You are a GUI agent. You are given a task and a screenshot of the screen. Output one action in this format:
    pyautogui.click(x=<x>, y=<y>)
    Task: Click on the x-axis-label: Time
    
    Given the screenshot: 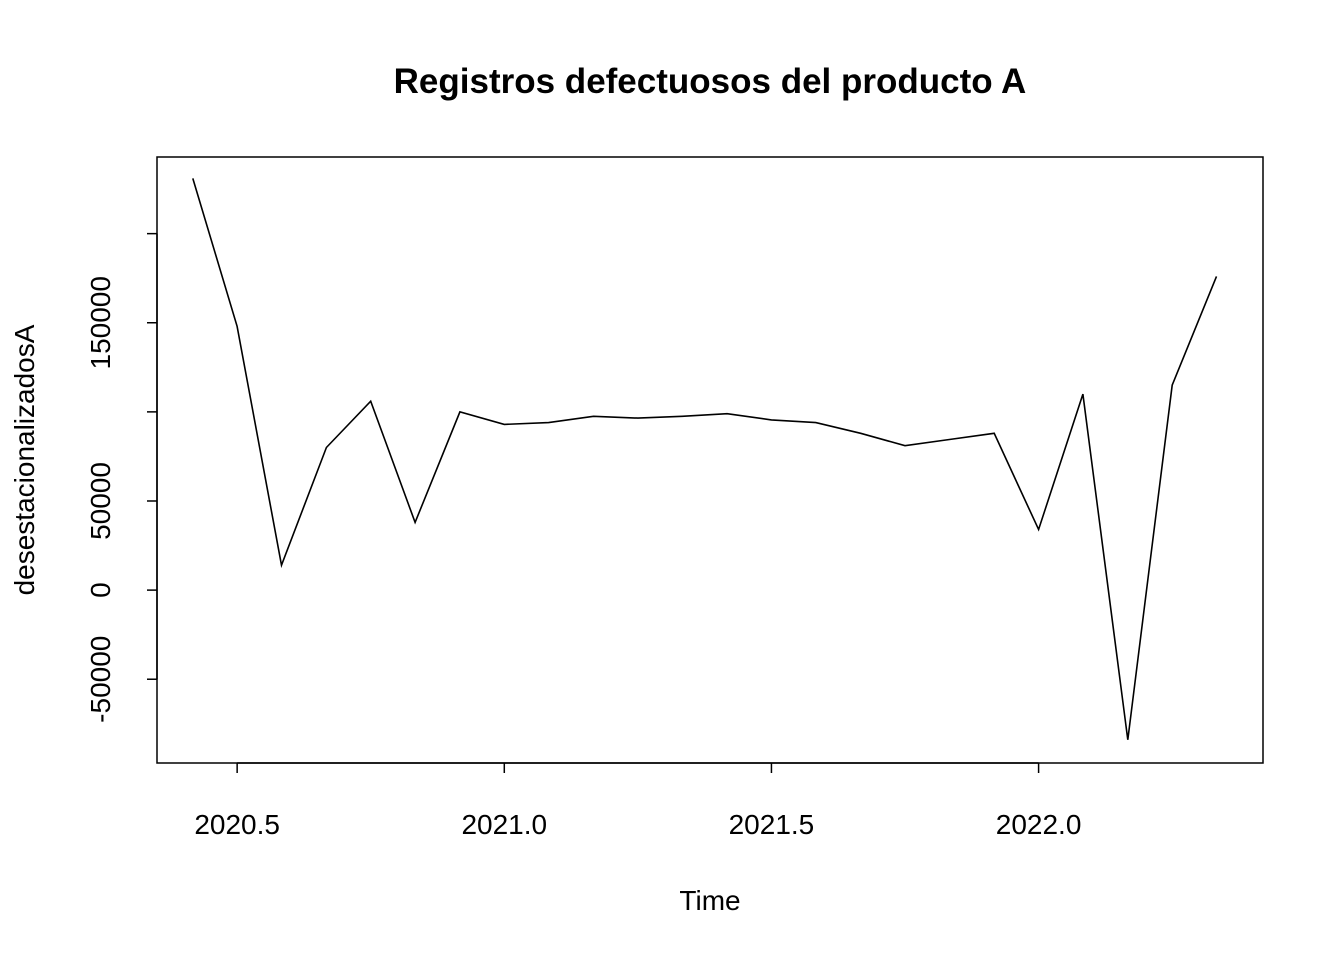 What is the action you would take?
    pyautogui.click(x=709, y=900)
    